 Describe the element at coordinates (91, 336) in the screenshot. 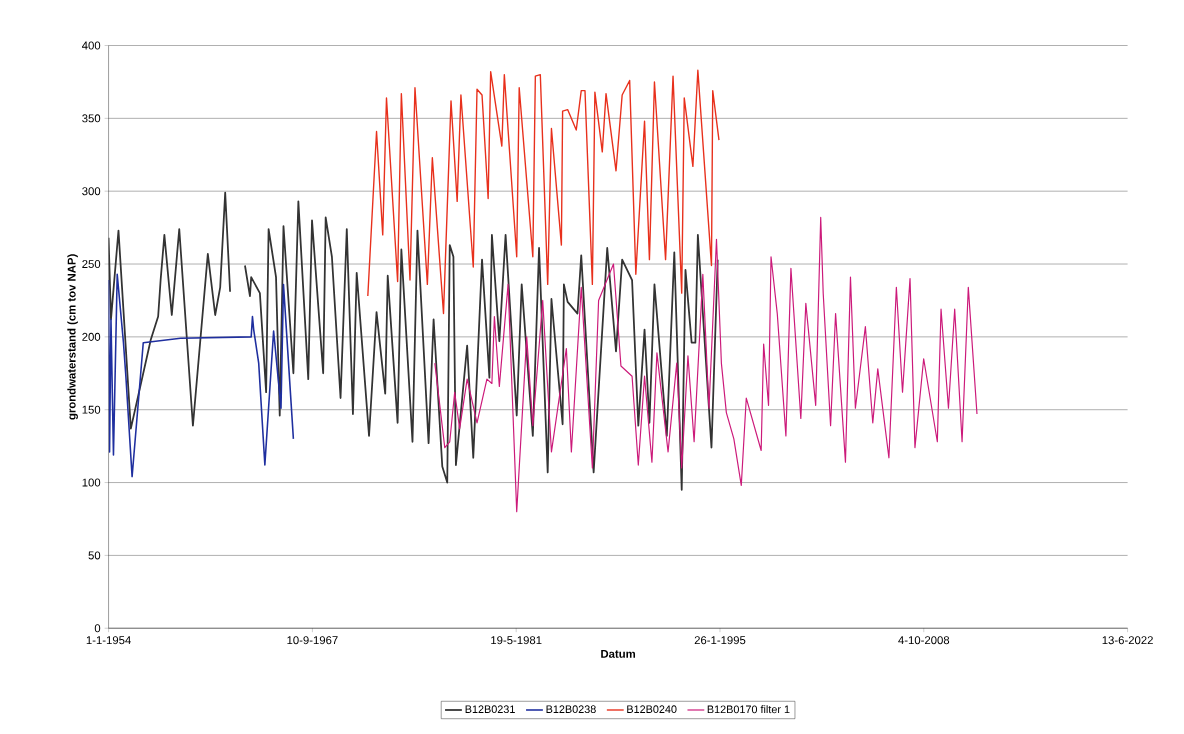

I see `y-tick-label: 200` at that location.